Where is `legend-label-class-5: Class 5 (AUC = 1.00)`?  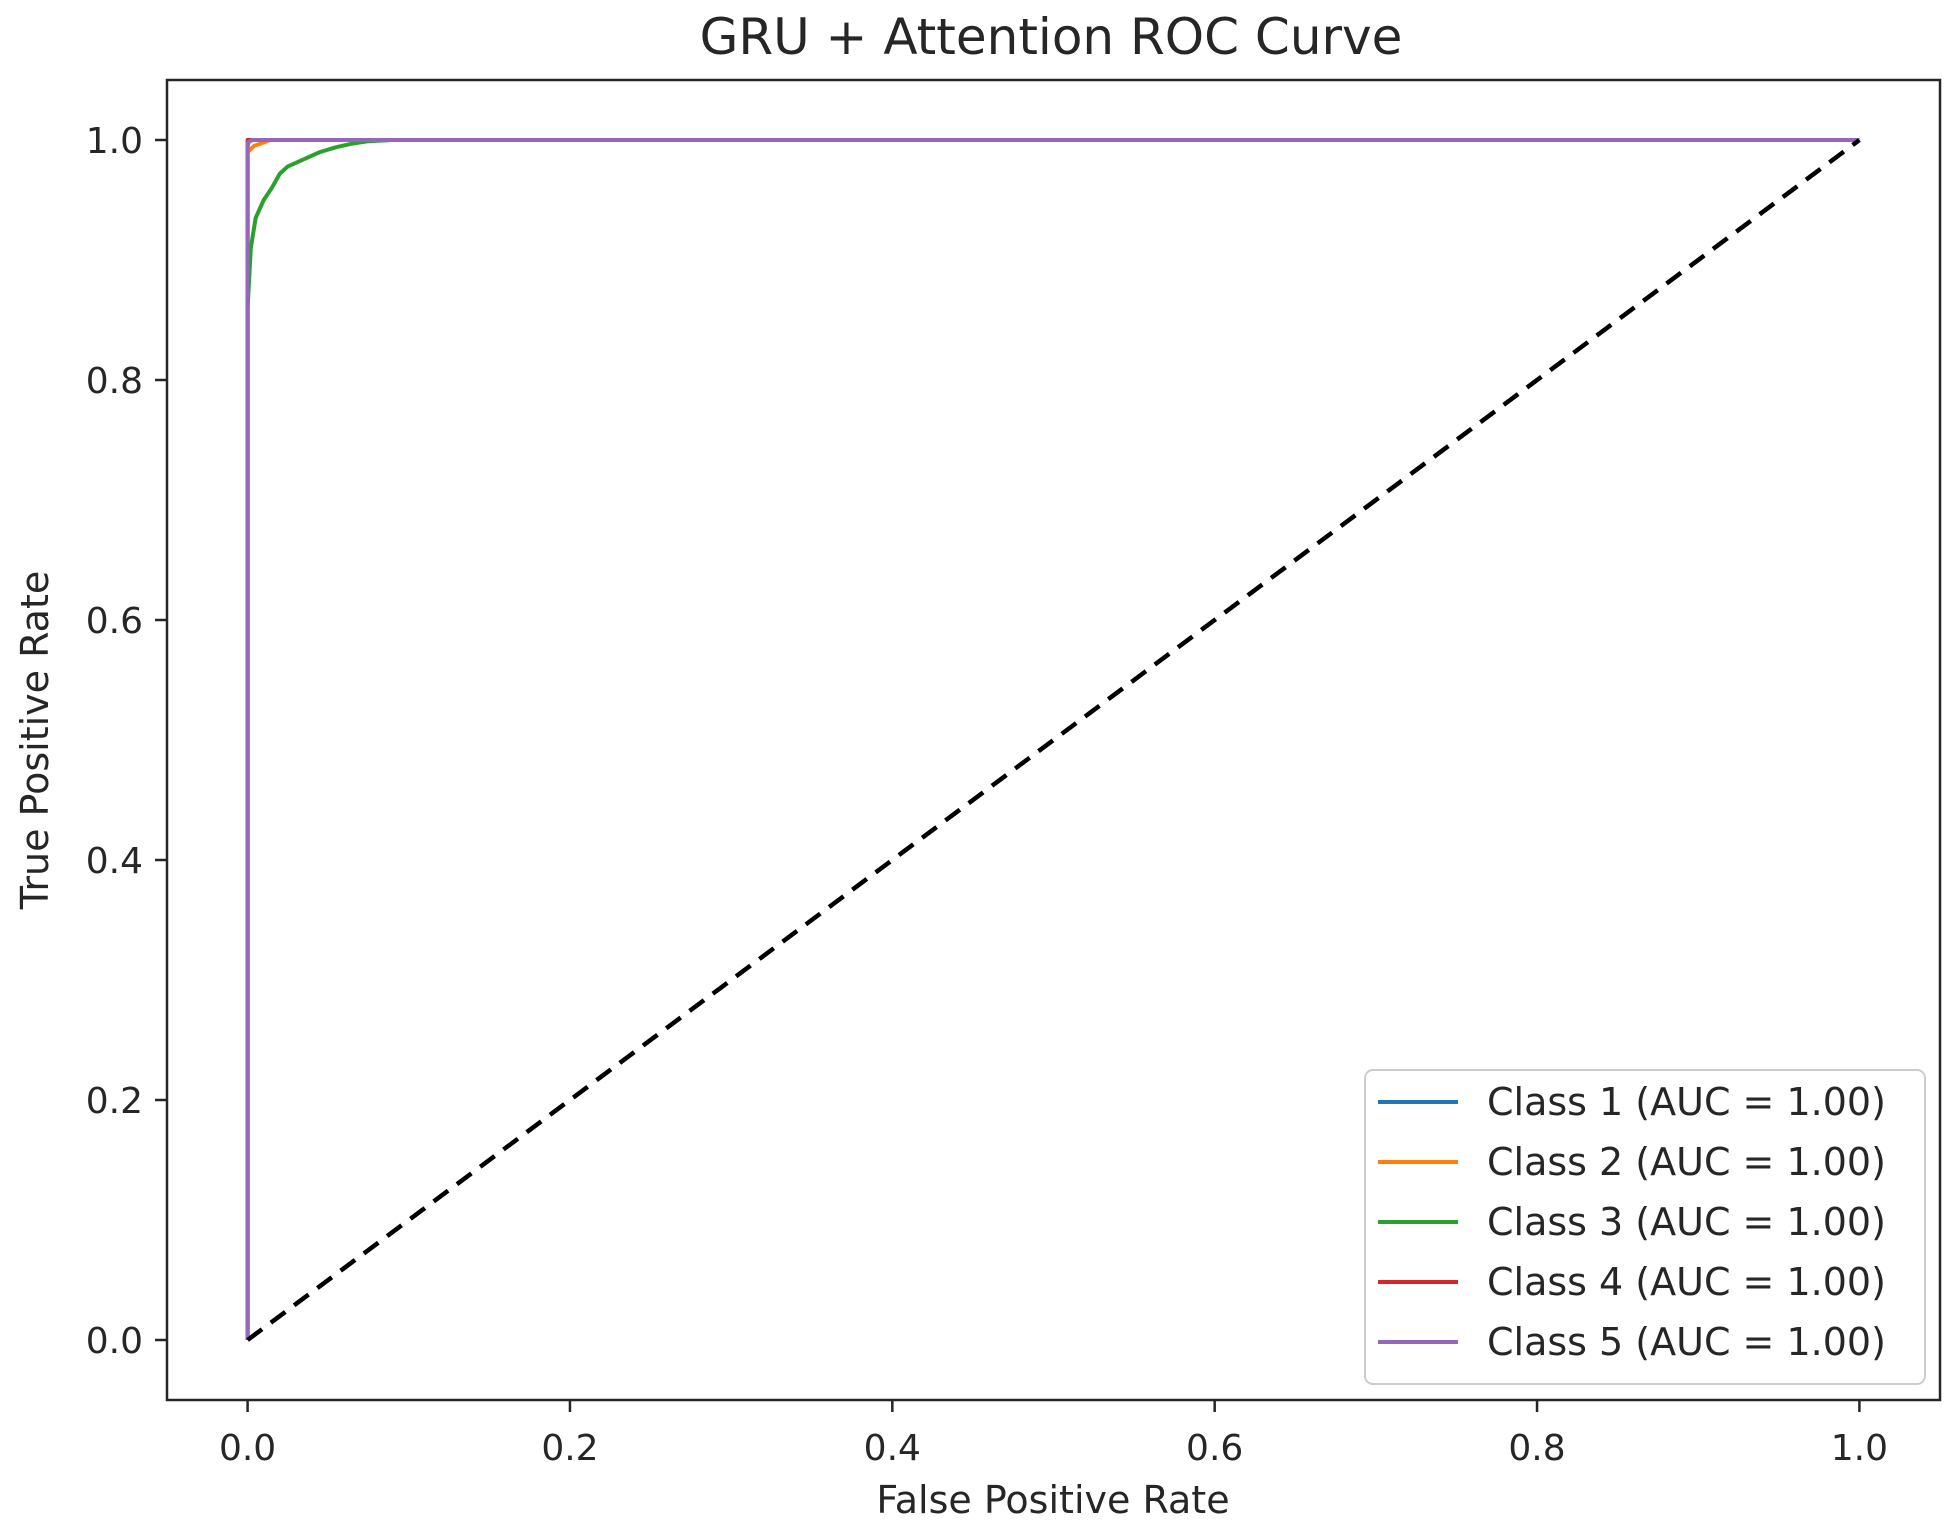 legend-label-class-5: Class 5 (AUC = 1.00) is located at coordinates (1686, 1342).